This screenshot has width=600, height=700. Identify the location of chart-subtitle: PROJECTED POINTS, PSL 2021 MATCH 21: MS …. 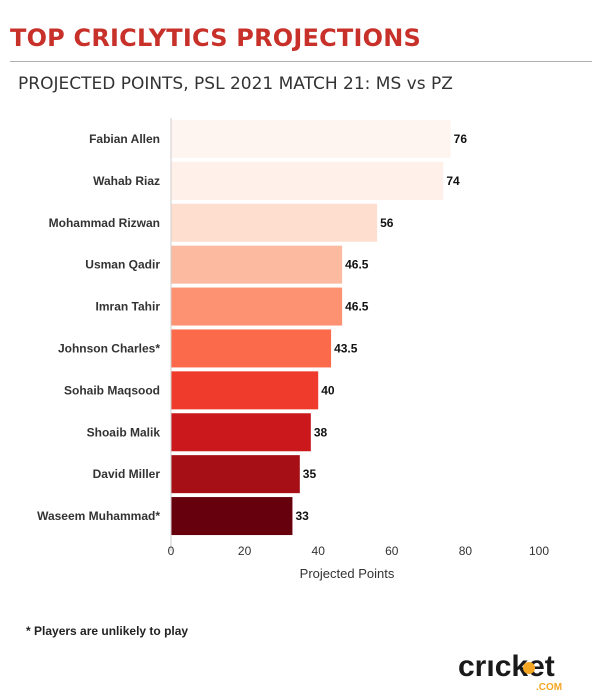
(235, 84).